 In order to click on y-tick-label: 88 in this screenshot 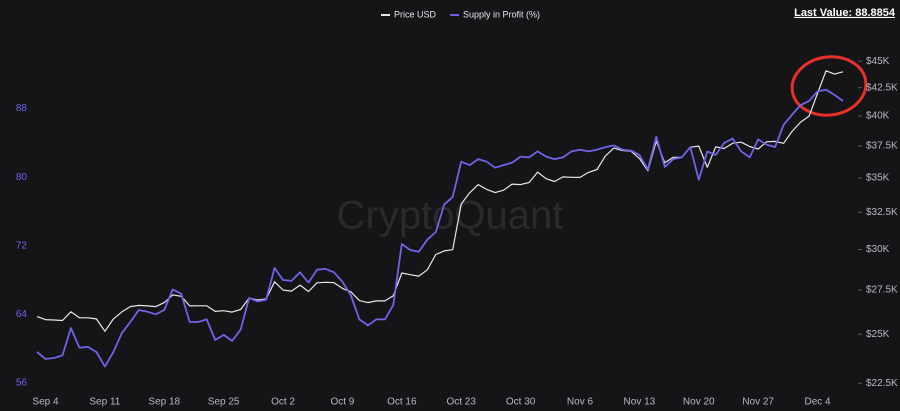, I will do `click(22, 108)`.